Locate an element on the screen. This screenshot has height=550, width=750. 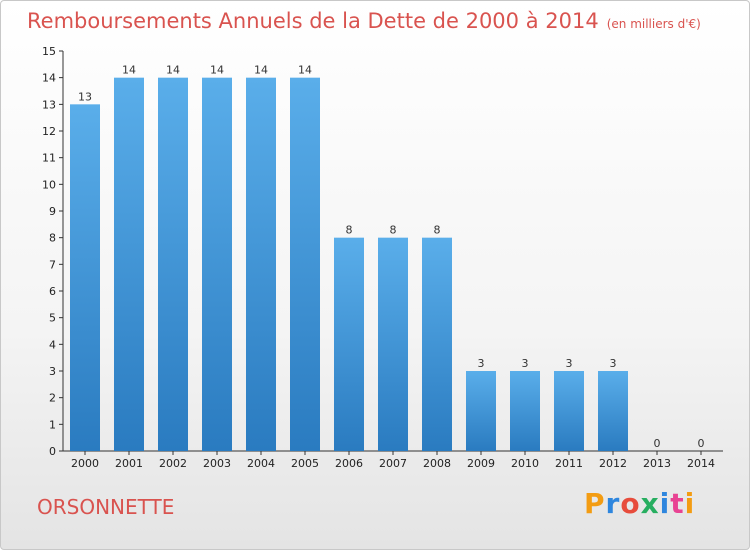
x-tick-label: 2014 is located at coordinates (701, 463).